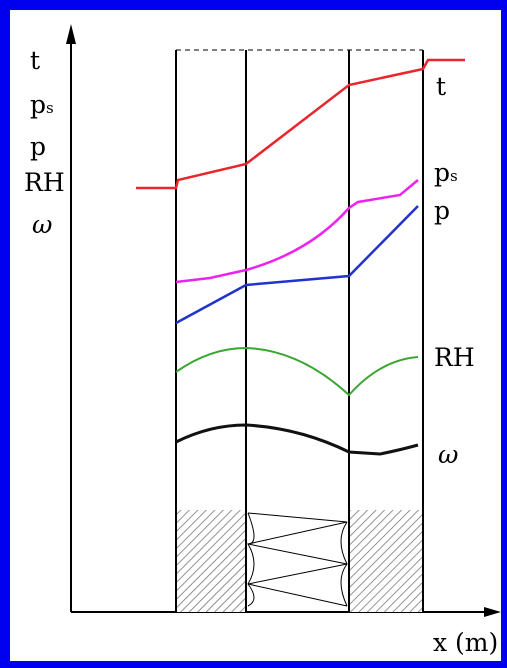 The image size is (507, 668). I want to click on y-axis-arrow-icon, so click(71, 34).